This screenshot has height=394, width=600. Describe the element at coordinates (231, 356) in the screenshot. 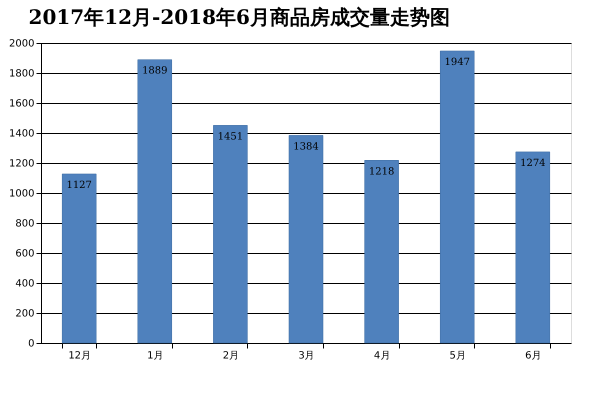

I see `x-tick-label: 2月` at that location.